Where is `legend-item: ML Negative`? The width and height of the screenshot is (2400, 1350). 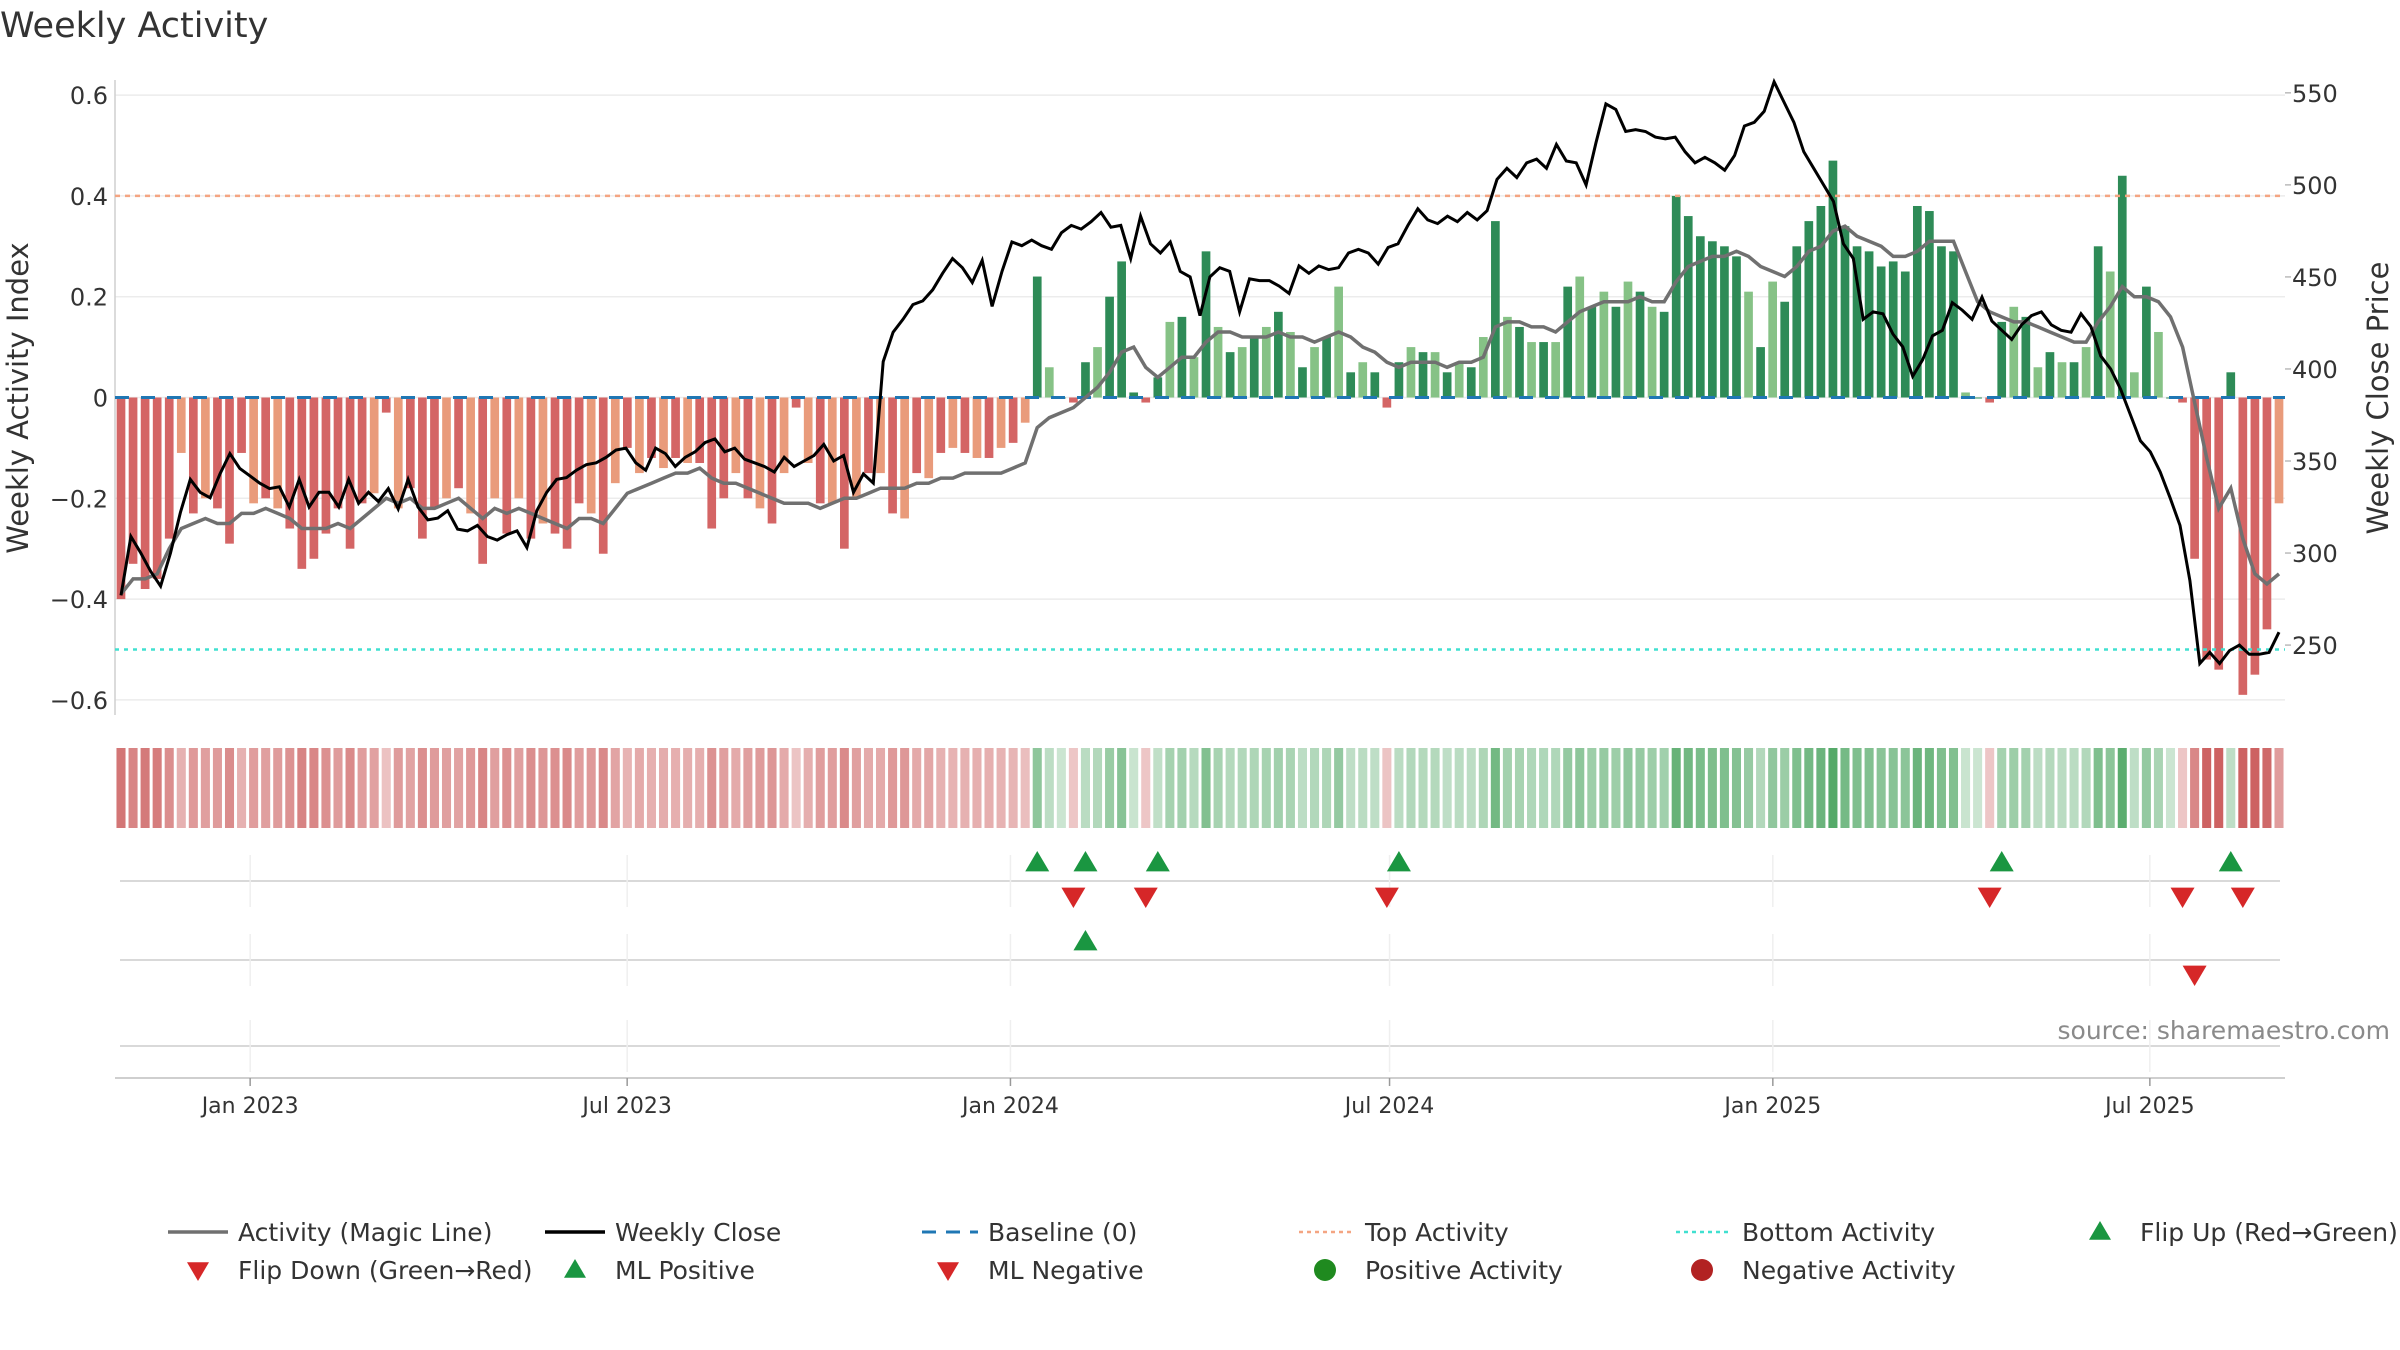
legend-item: ML Negative is located at coordinates (1040, 1270).